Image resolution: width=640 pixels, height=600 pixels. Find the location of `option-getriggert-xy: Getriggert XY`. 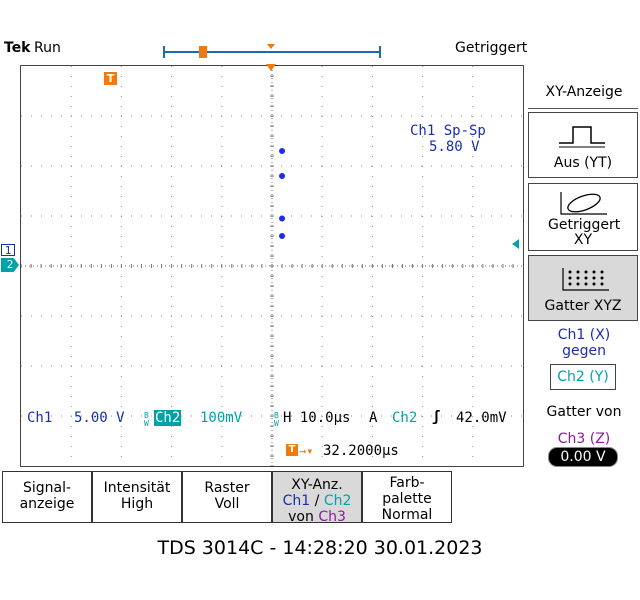

option-getriggert-xy: Getriggert XY is located at coordinates (583, 217).